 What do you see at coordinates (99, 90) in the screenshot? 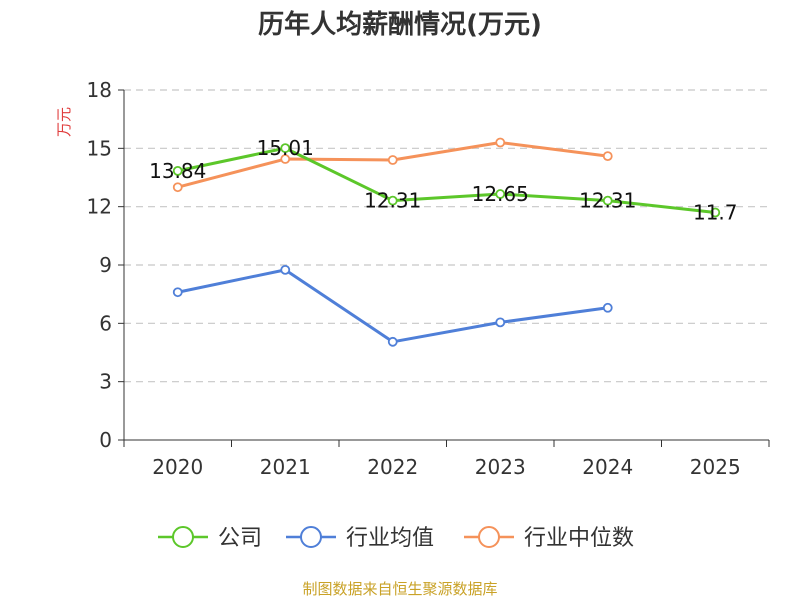
I see `y-tick-label: 18` at bounding box center [99, 90].